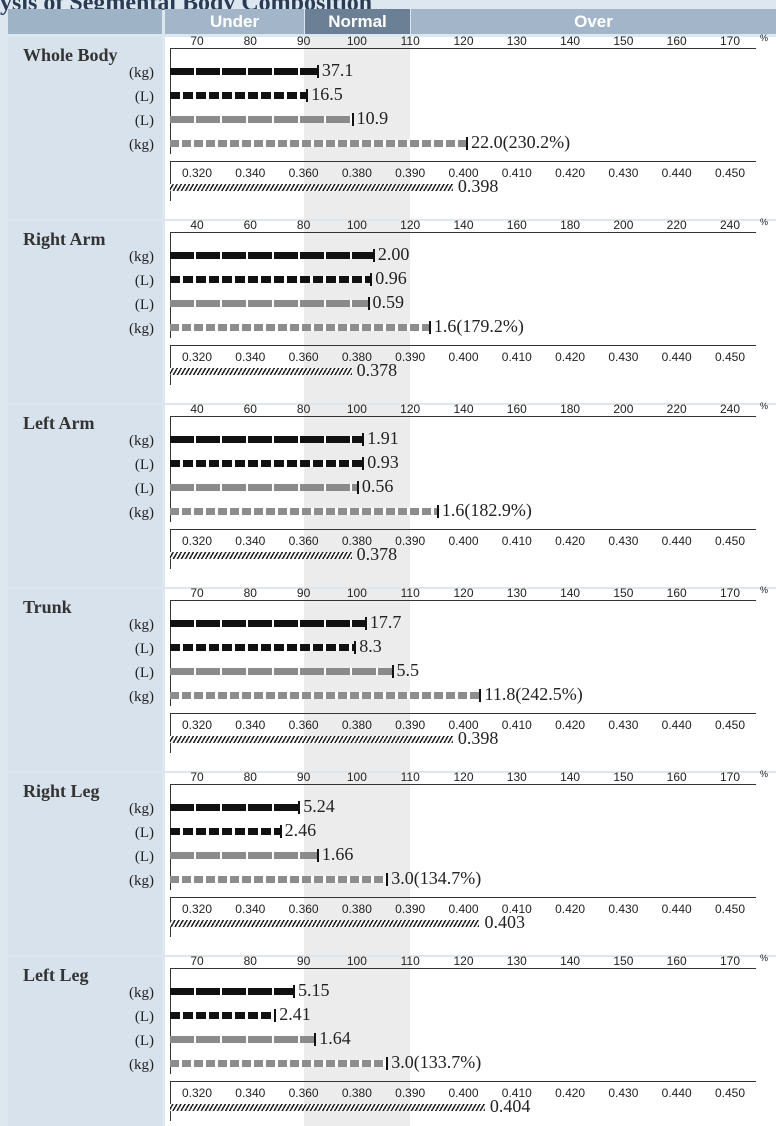 Image resolution: width=776 pixels, height=1126 pixels. I want to click on segment-label-panel: Right Arm (kg) (L) (L) (kg), so click(85, 312).